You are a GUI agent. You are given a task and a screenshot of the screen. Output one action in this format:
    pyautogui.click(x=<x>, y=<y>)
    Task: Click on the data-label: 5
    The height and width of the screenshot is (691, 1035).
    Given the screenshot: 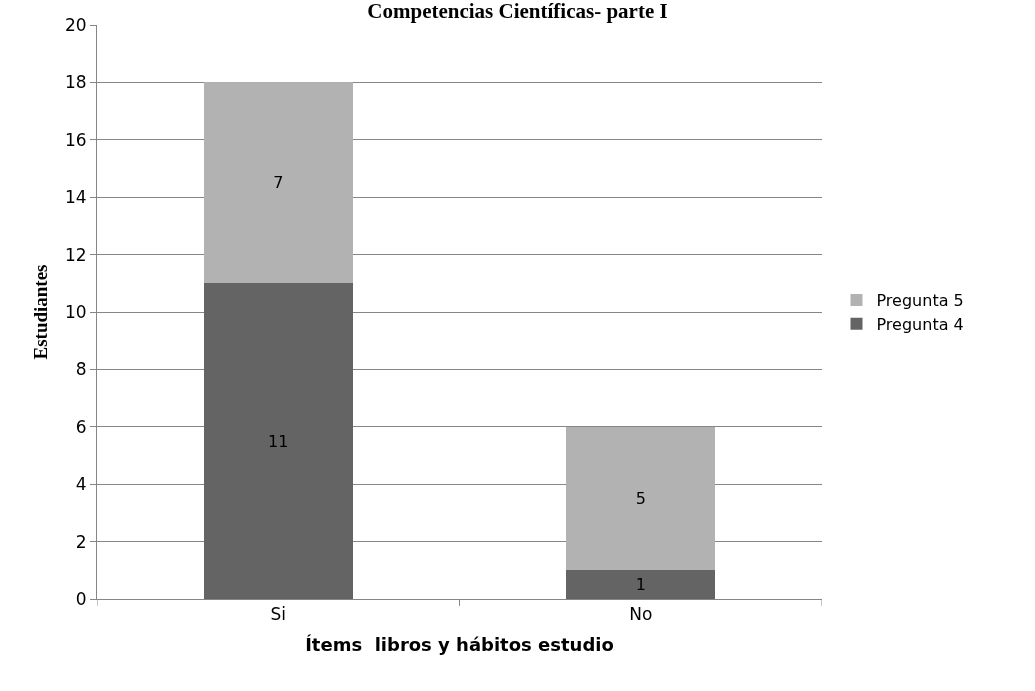 What is the action you would take?
    pyautogui.click(x=640, y=499)
    